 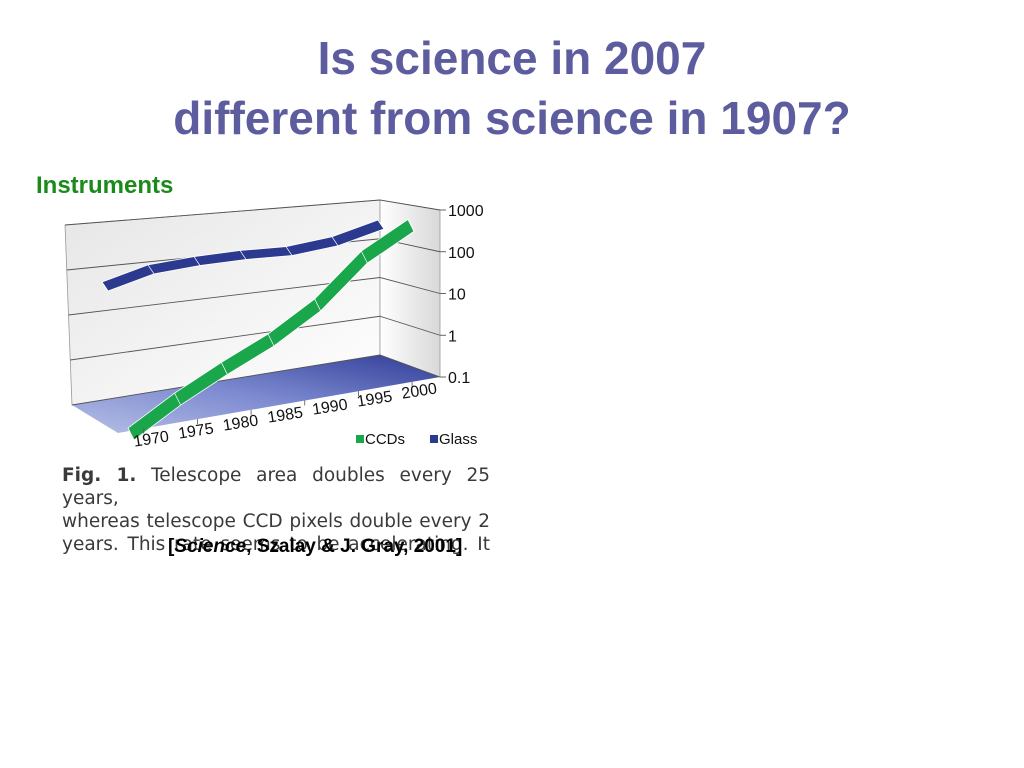 I want to click on chart-series, so click(x=258, y=329).